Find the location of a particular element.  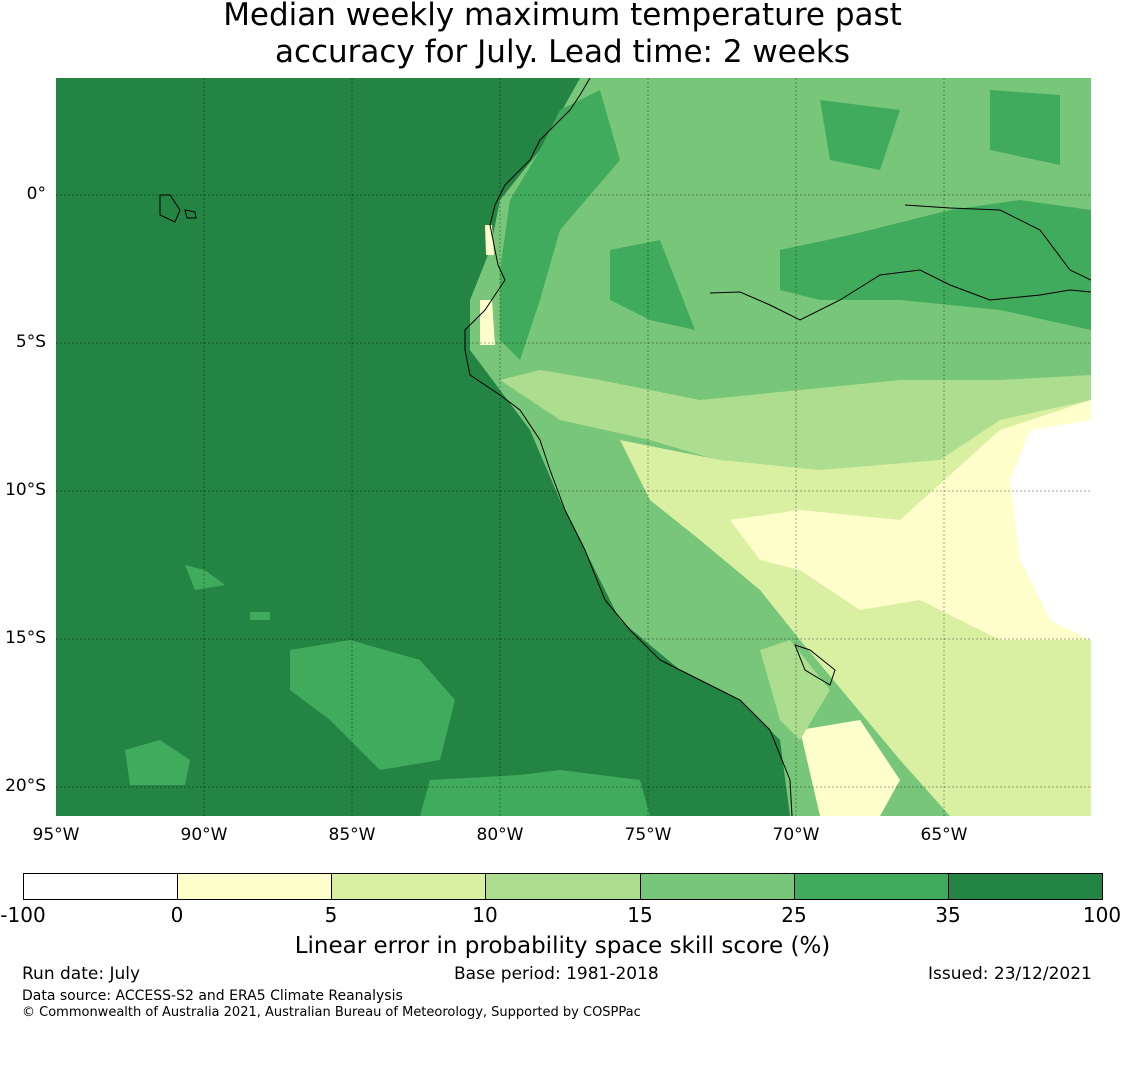

colorbar is located at coordinates (563, 886).